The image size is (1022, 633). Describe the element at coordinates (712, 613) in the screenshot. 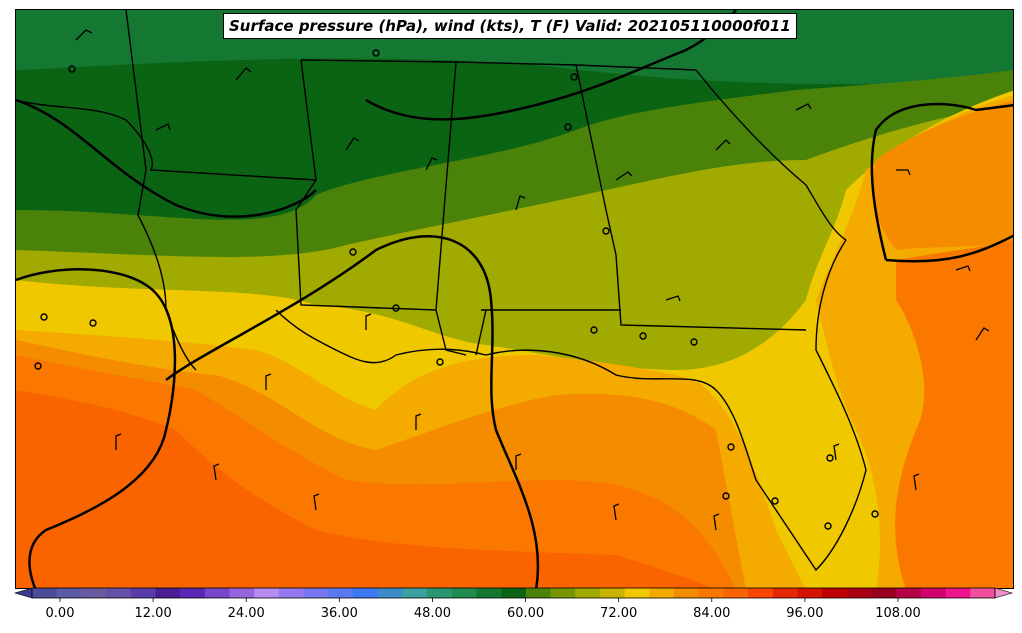

I see `colorbar-tick-label: 84.00` at that location.